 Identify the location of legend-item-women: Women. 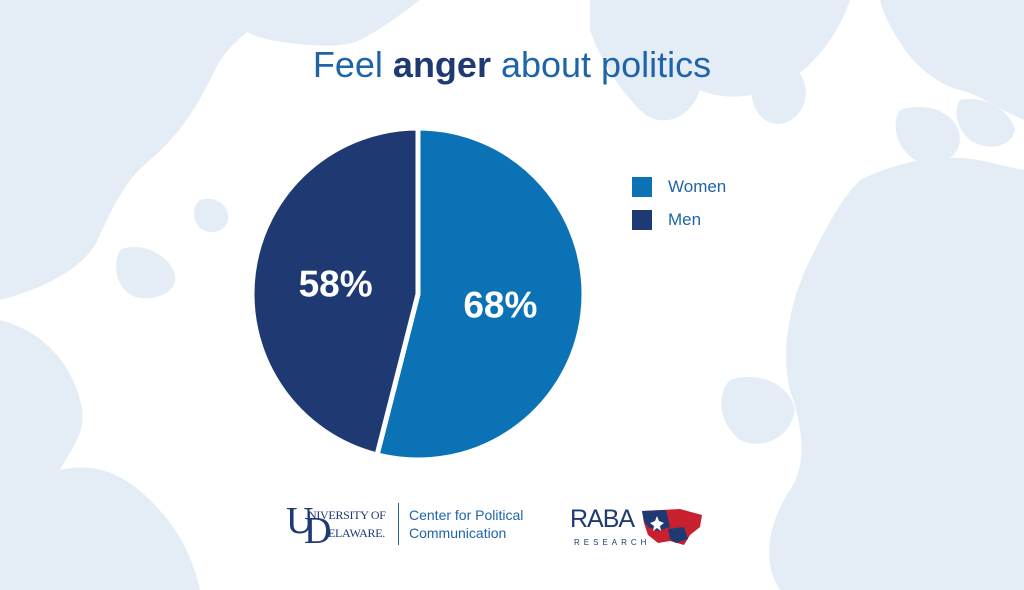
(679, 186).